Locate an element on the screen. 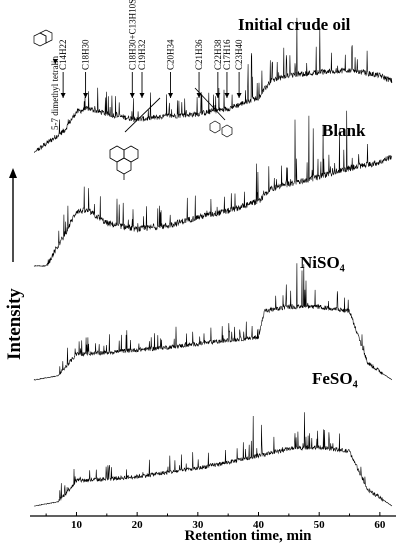 Image resolution: width=402 pixels, height=550 pixels. peak-label-10: C23H40 is located at coordinates (239, 54).